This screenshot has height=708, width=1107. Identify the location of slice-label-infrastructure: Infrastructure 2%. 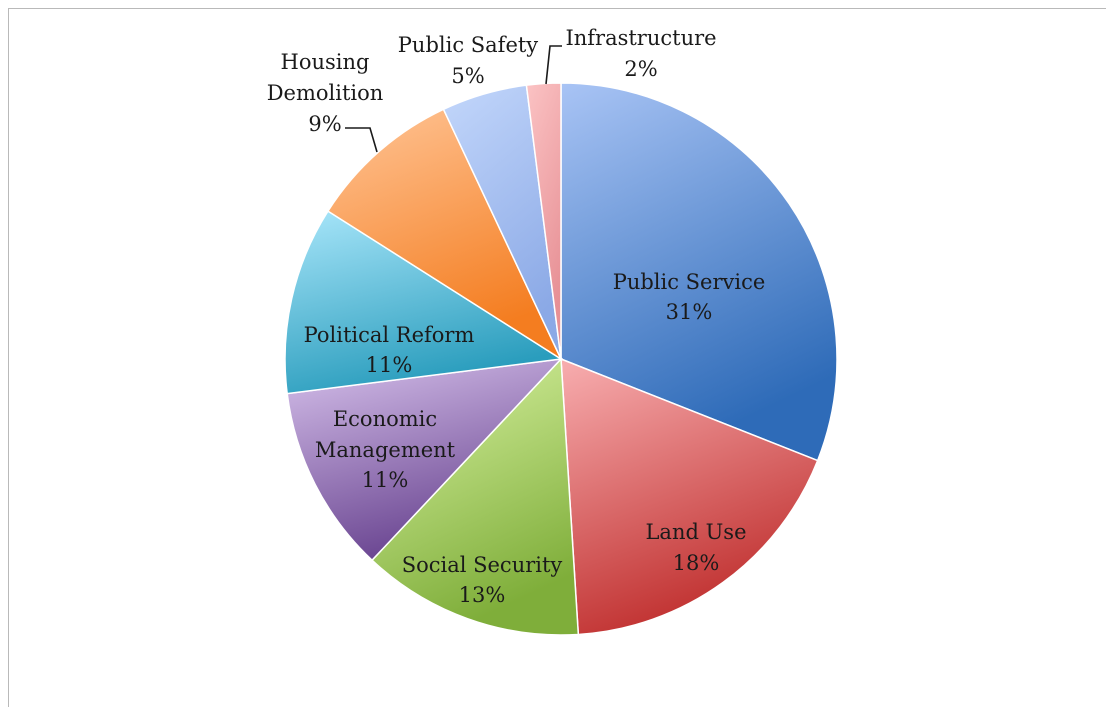
(640, 53).